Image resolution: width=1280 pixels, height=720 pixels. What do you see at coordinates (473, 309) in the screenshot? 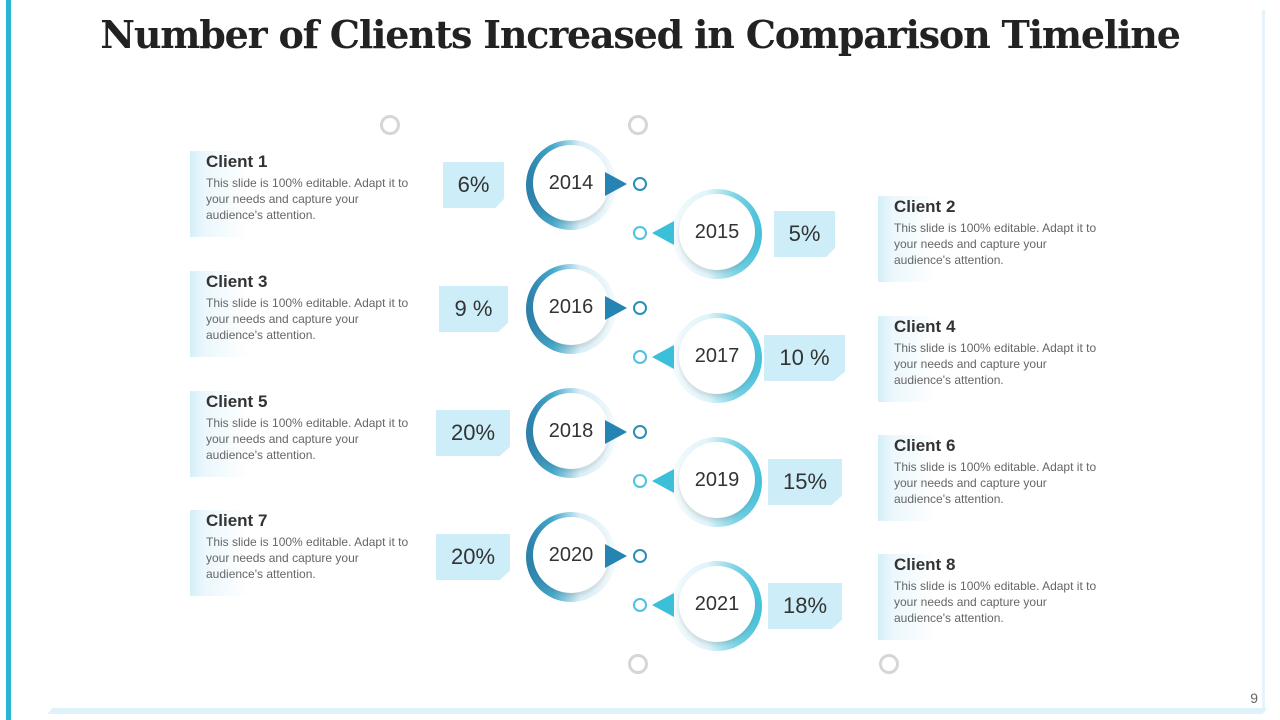
I see `percent-box-2016: 9 %` at bounding box center [473, 309].